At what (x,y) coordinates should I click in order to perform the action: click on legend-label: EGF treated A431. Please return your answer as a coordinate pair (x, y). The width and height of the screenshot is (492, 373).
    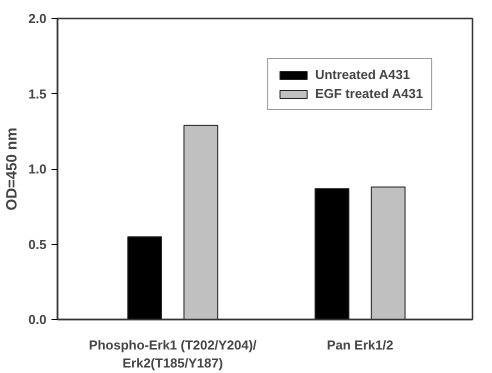
    Looking at the image, I should click on (369, 93).